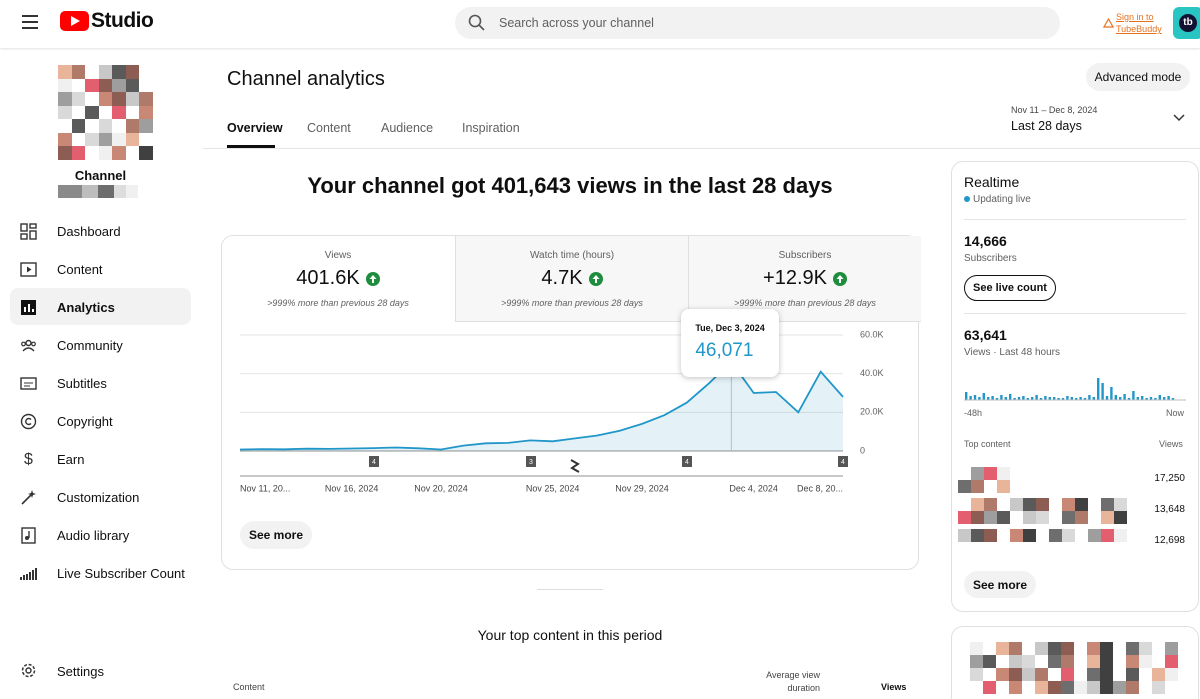  I want to click on realtime-bars, so click(1075, 389).